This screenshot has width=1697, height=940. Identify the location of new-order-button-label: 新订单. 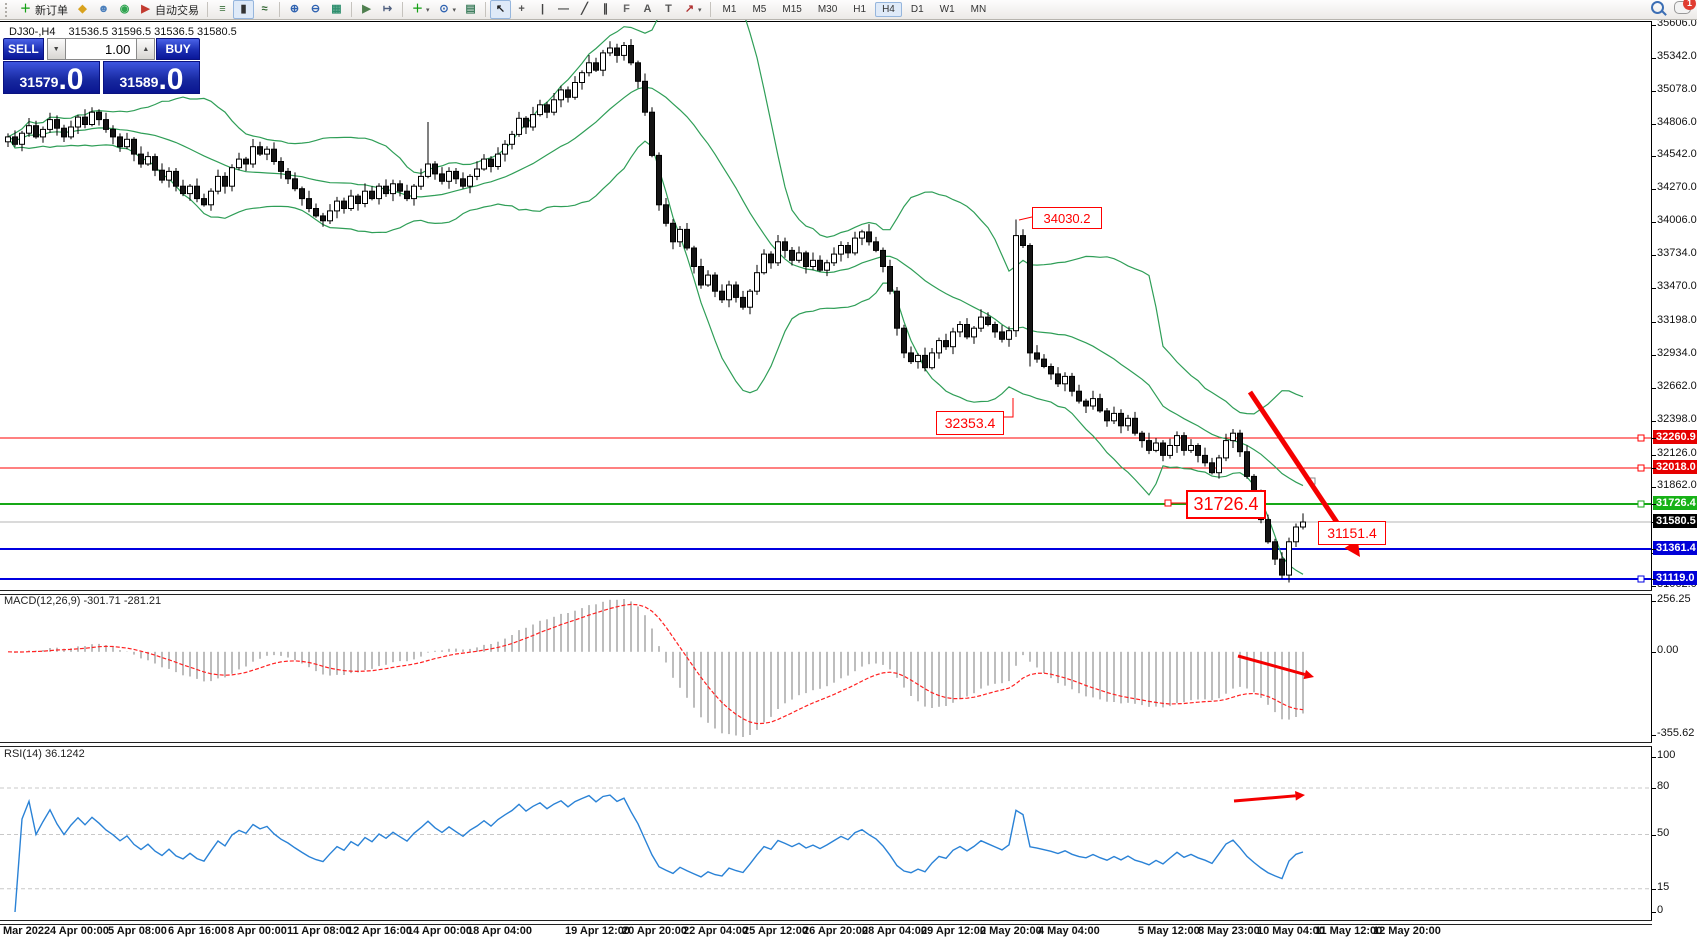
(51, 10).